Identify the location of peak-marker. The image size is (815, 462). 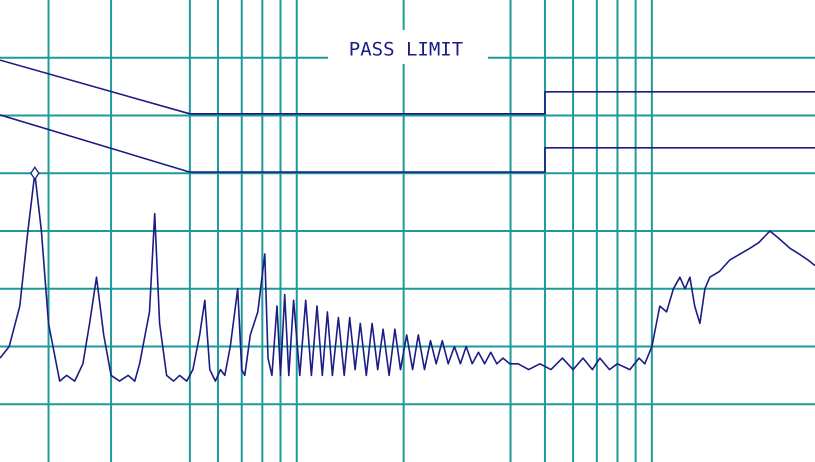
(35, 173).